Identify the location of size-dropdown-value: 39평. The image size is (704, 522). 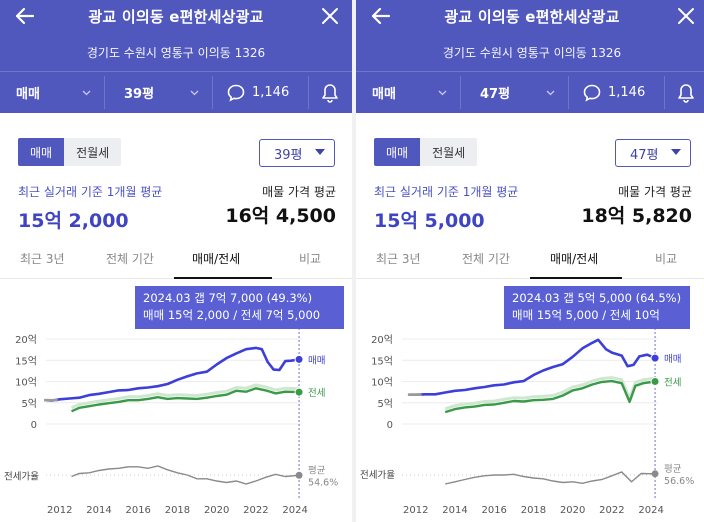
(288, 155).